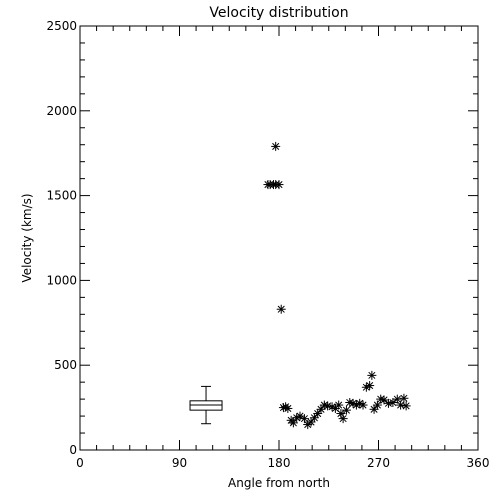  Describe the element at coordinates (61, 26) in the screenshot. I see `y-tick-label: 2500` at that location.